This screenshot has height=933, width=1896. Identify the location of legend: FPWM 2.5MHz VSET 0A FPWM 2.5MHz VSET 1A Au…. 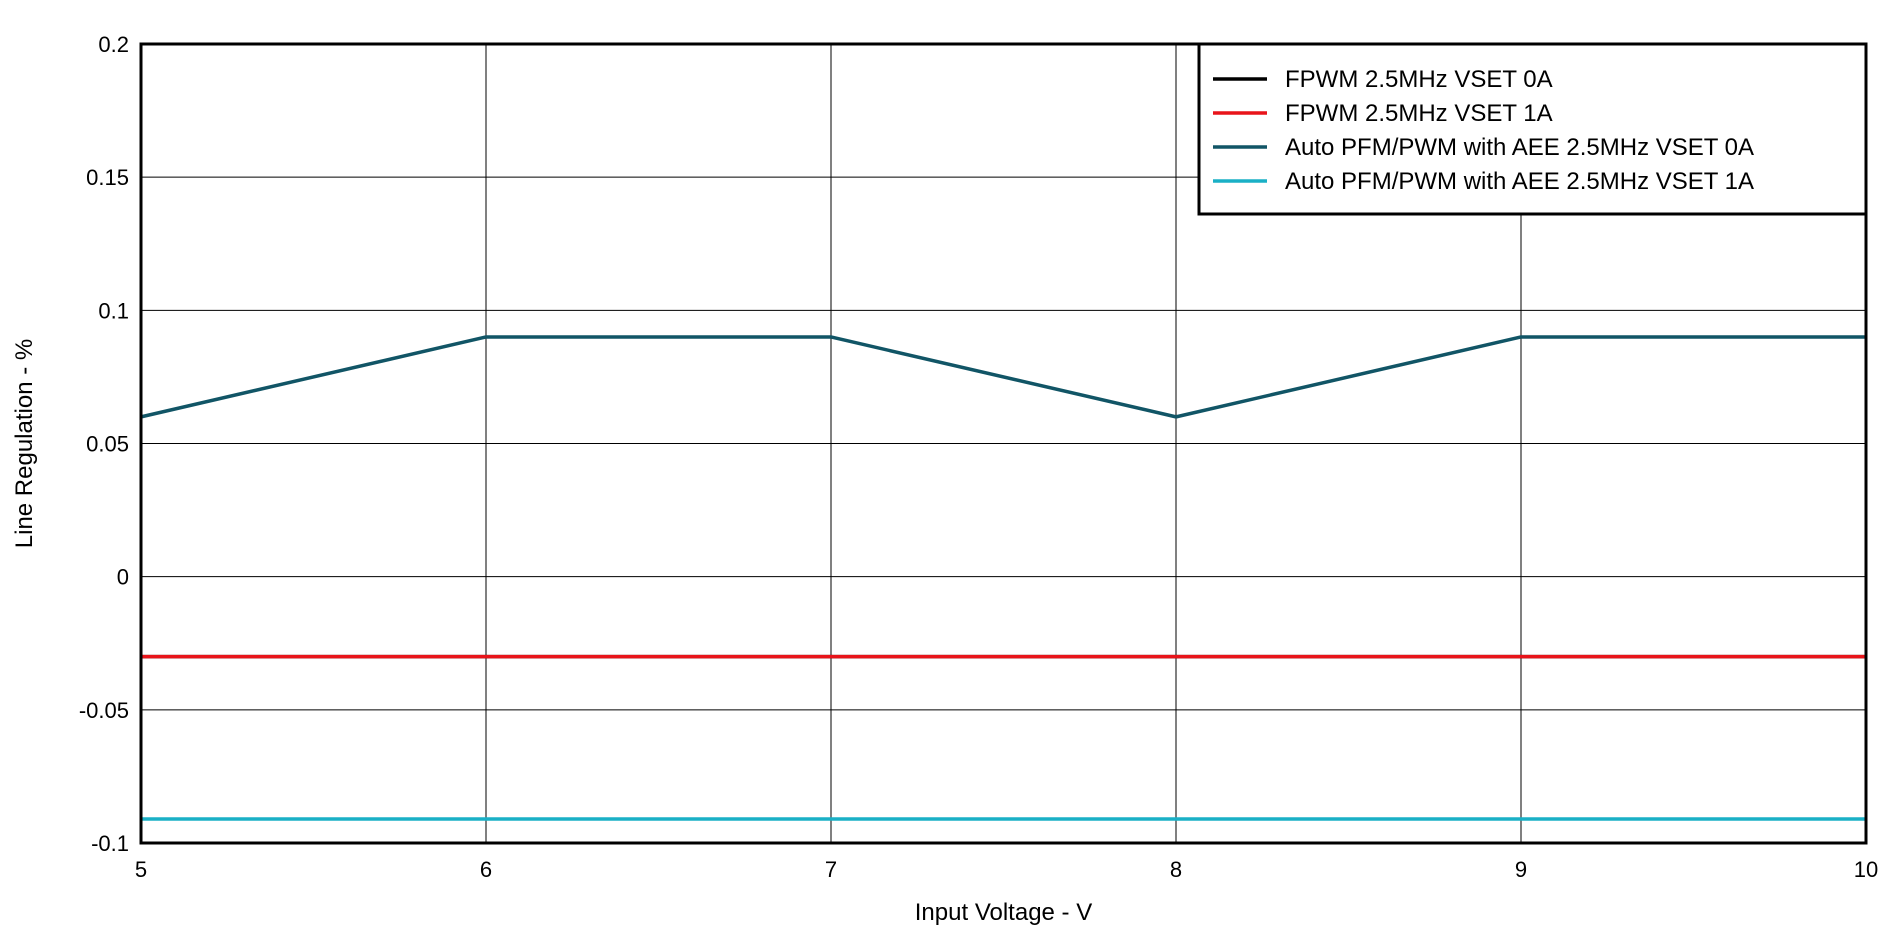
(1532, 129).